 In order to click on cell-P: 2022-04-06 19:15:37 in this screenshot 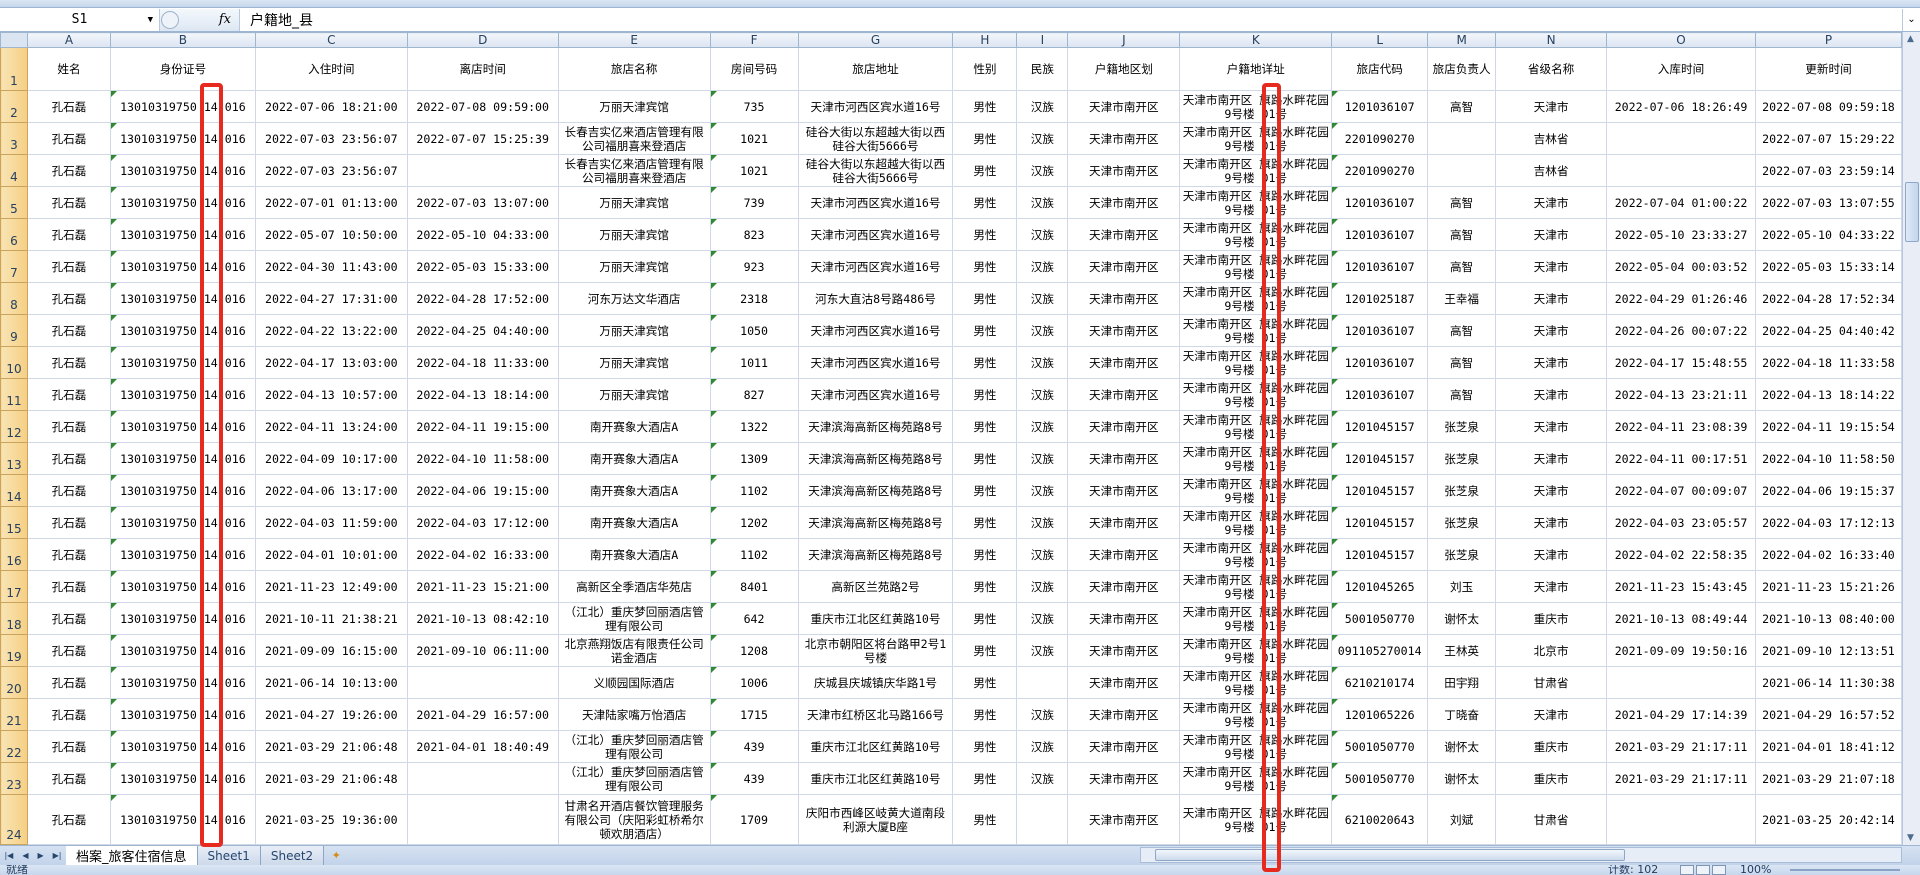, I will do `click(1828, 490)`.